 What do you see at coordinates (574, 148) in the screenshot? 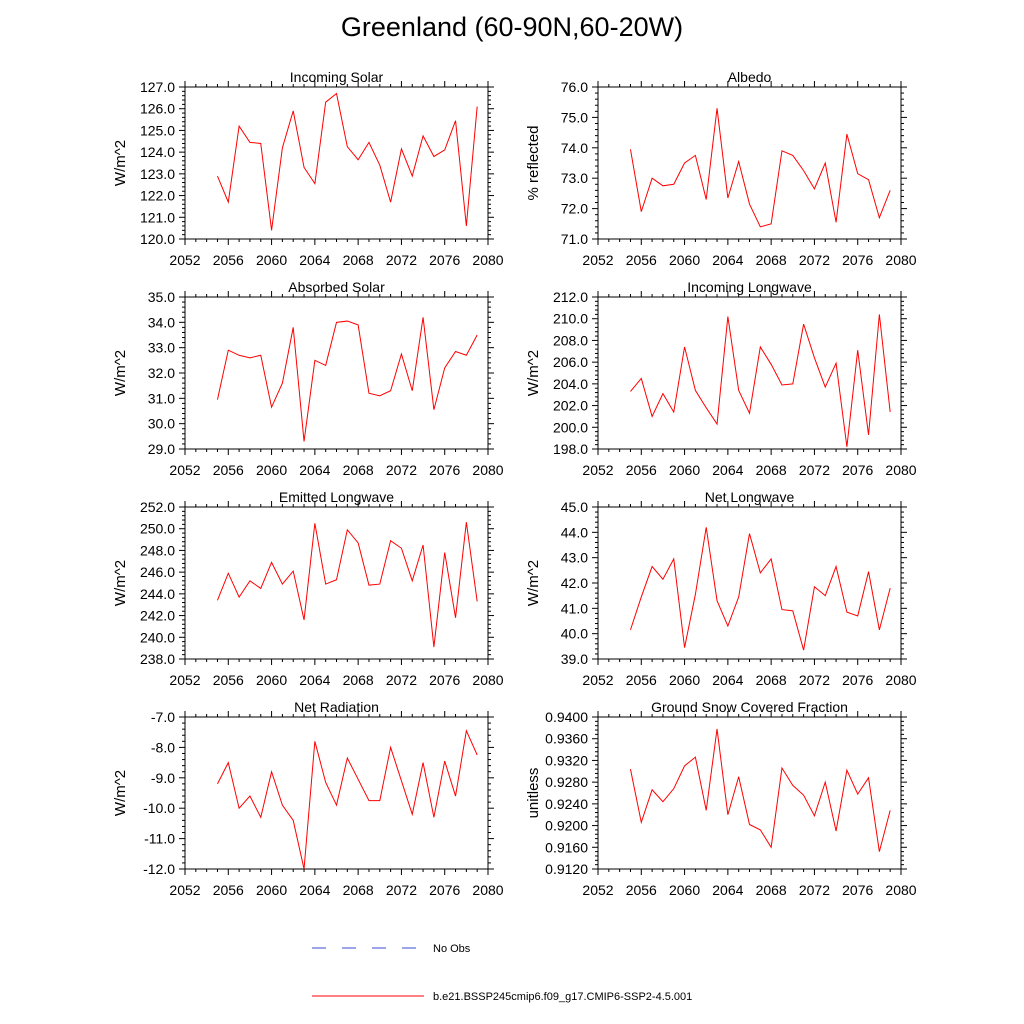
I see `y-tick-label: 74.0` at bounding box center [574, 148].